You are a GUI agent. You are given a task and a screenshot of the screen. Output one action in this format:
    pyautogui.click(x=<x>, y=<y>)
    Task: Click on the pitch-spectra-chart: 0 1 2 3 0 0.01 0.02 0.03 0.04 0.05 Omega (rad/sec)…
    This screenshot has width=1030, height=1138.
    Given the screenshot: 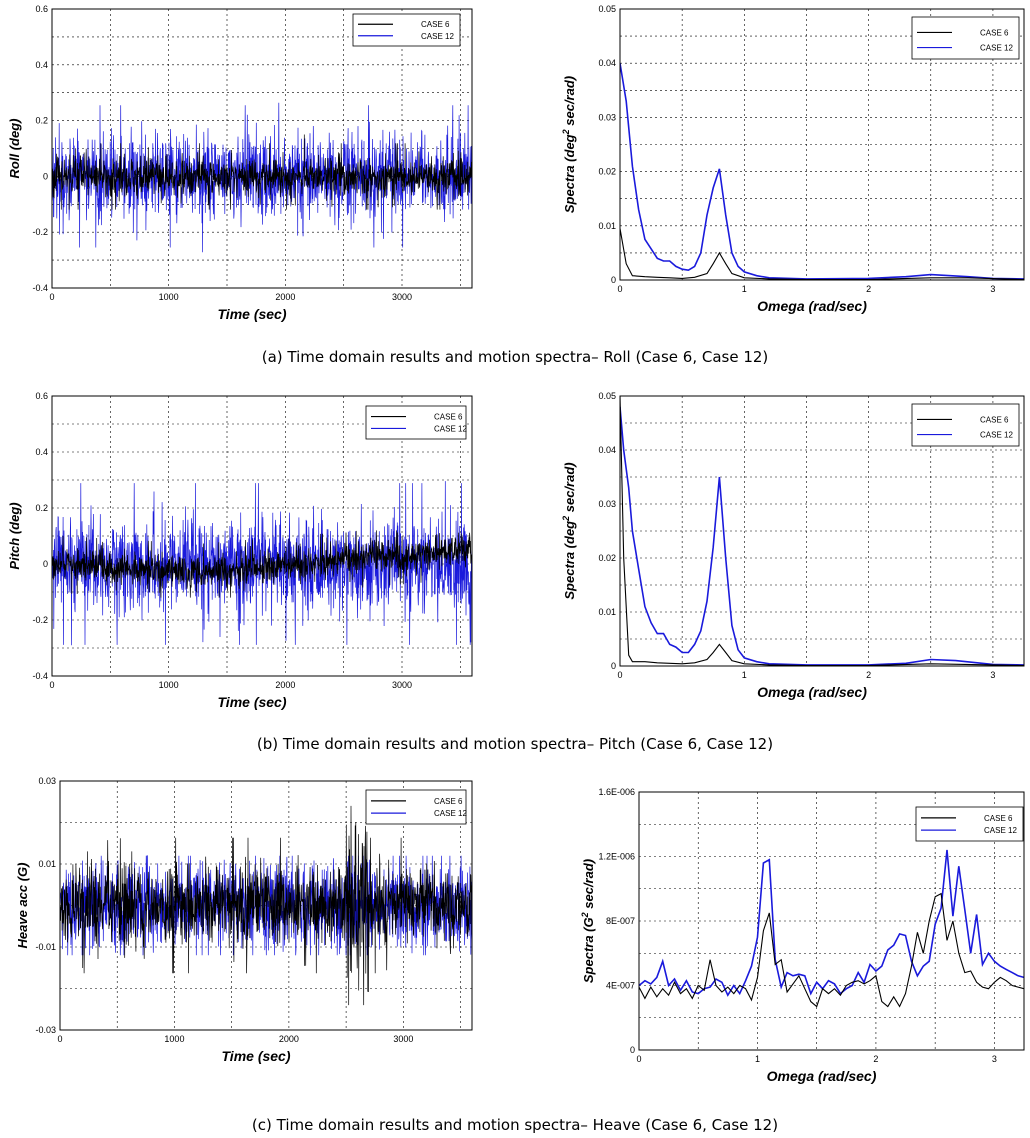 What is the action you would take?
    pyautogui.click(x=793, y=545)
    